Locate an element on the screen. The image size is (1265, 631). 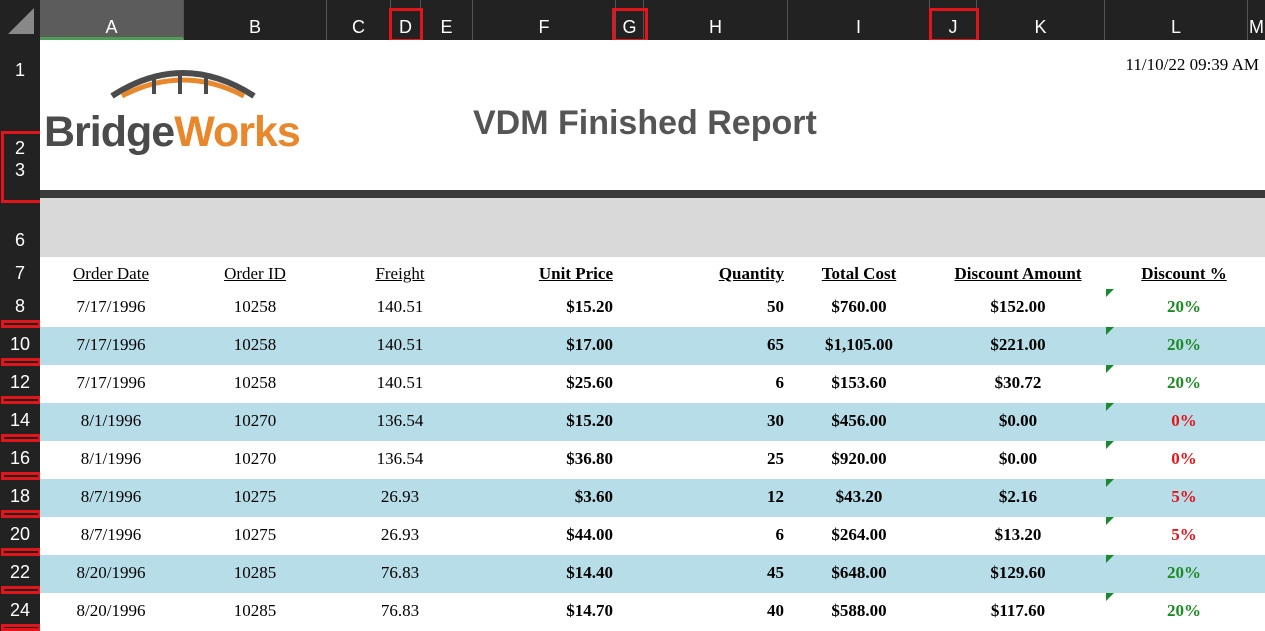
column-header-k: K is located at coordinates (1041, 20).